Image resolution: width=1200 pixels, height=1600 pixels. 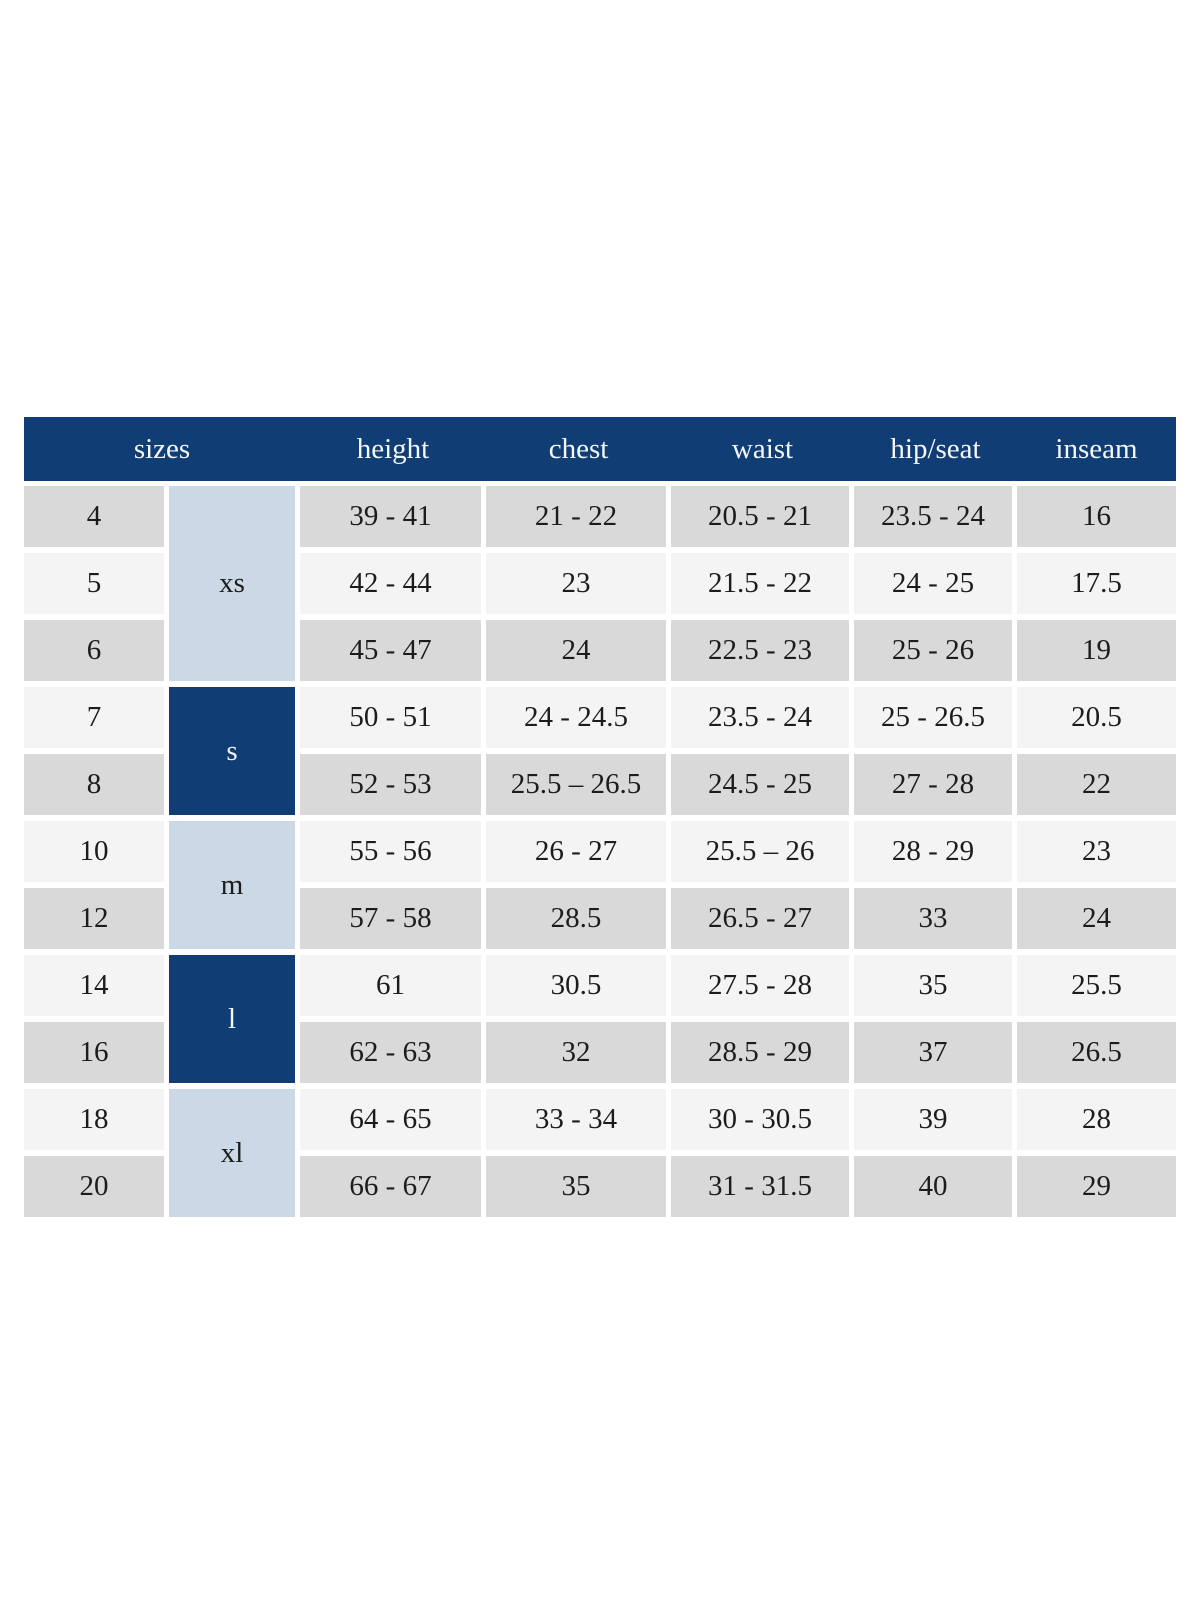 What do you see at coordinates (762, 653) in the screenshot?
I see `waist-cell: 22.5 - 23` at bounding box center [762, 653].